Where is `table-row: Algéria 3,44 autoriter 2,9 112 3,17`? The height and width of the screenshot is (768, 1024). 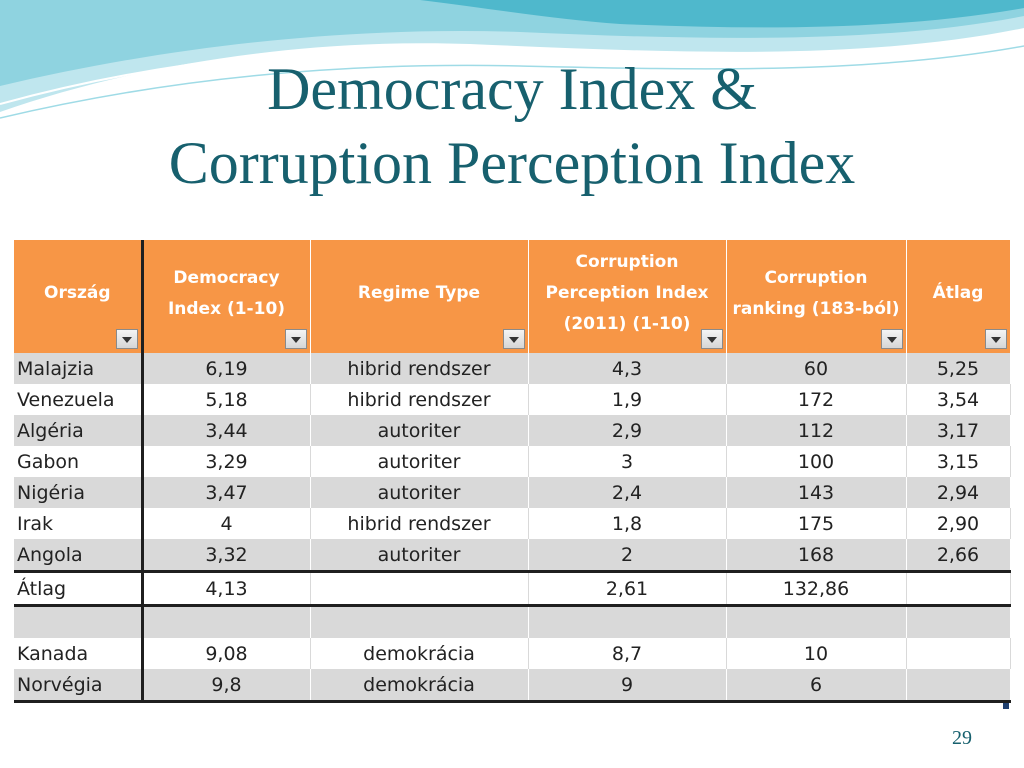
table-row: Algéria 3,44 autoriter 2,9 112 3,17 is located at coordinates (512, 430).